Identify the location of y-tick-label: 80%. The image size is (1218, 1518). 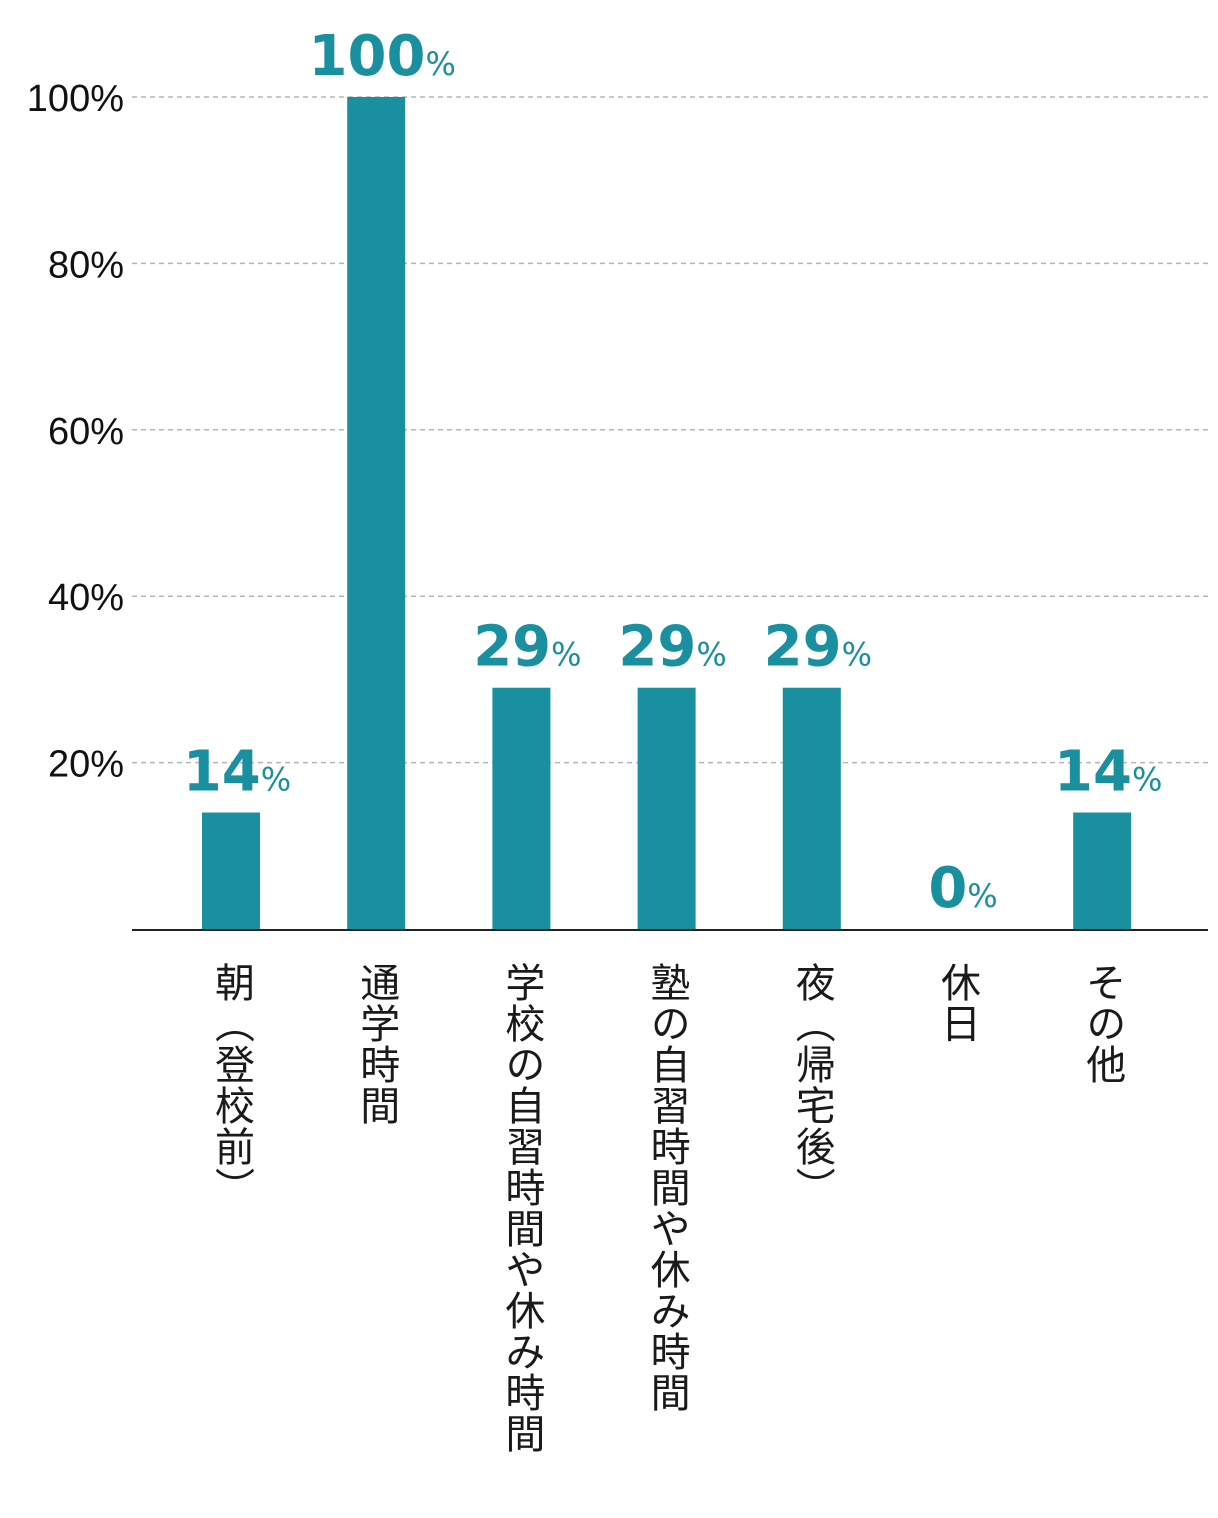
(86, 265).